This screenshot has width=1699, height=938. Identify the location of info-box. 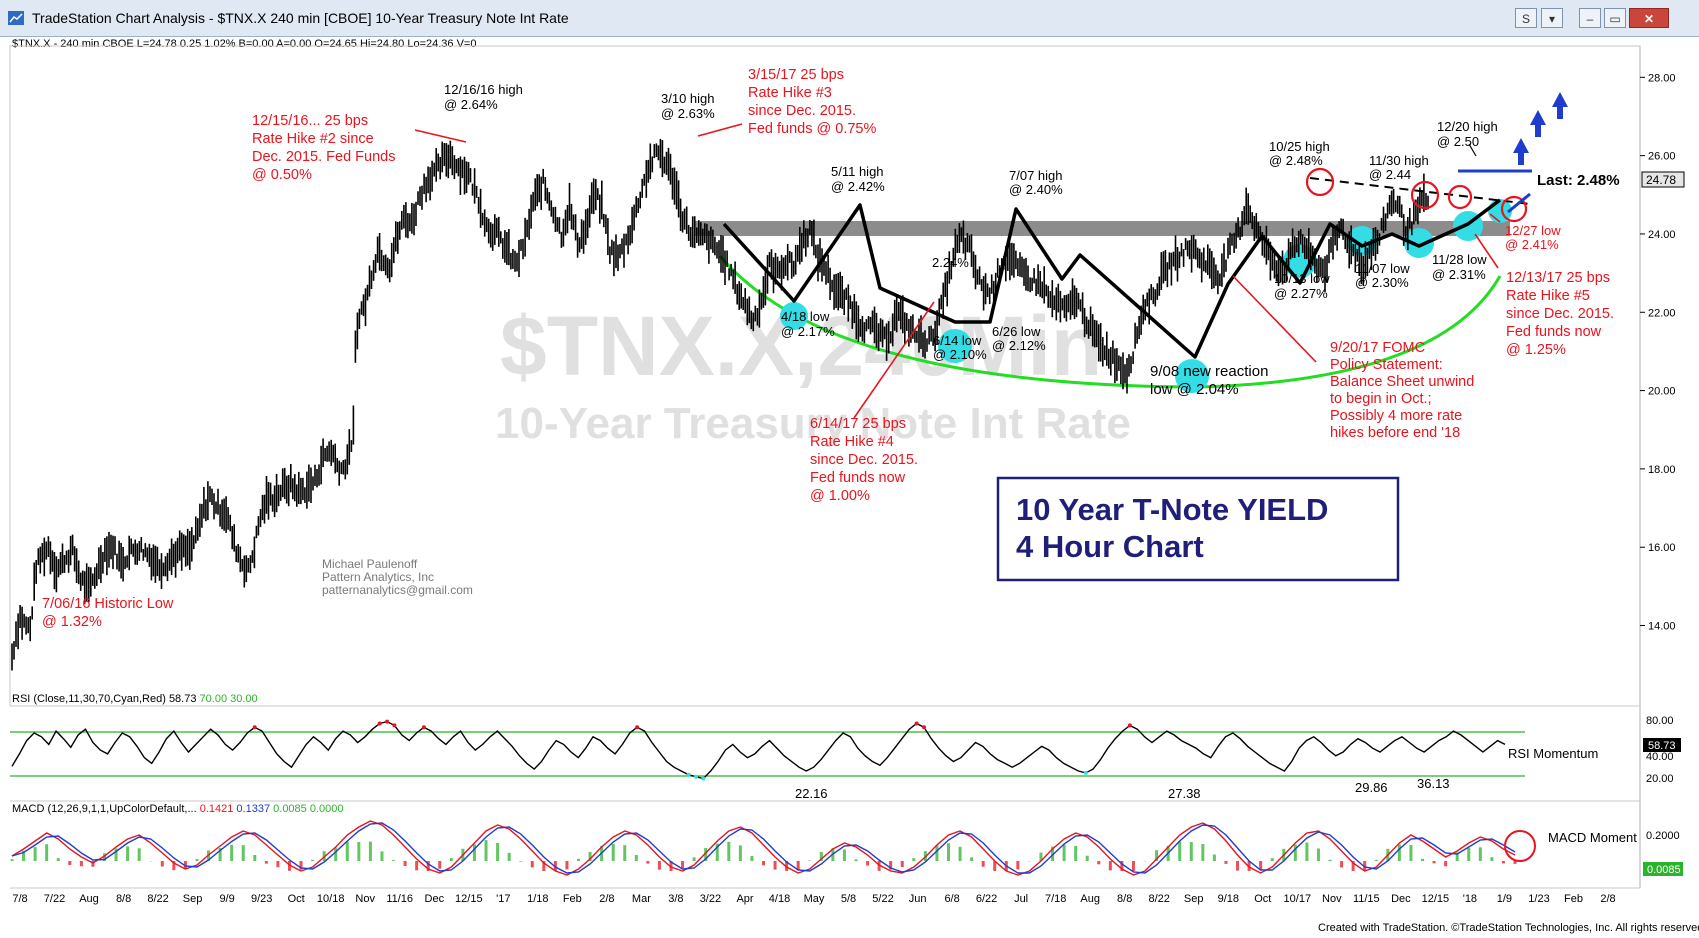
(1198, 529).